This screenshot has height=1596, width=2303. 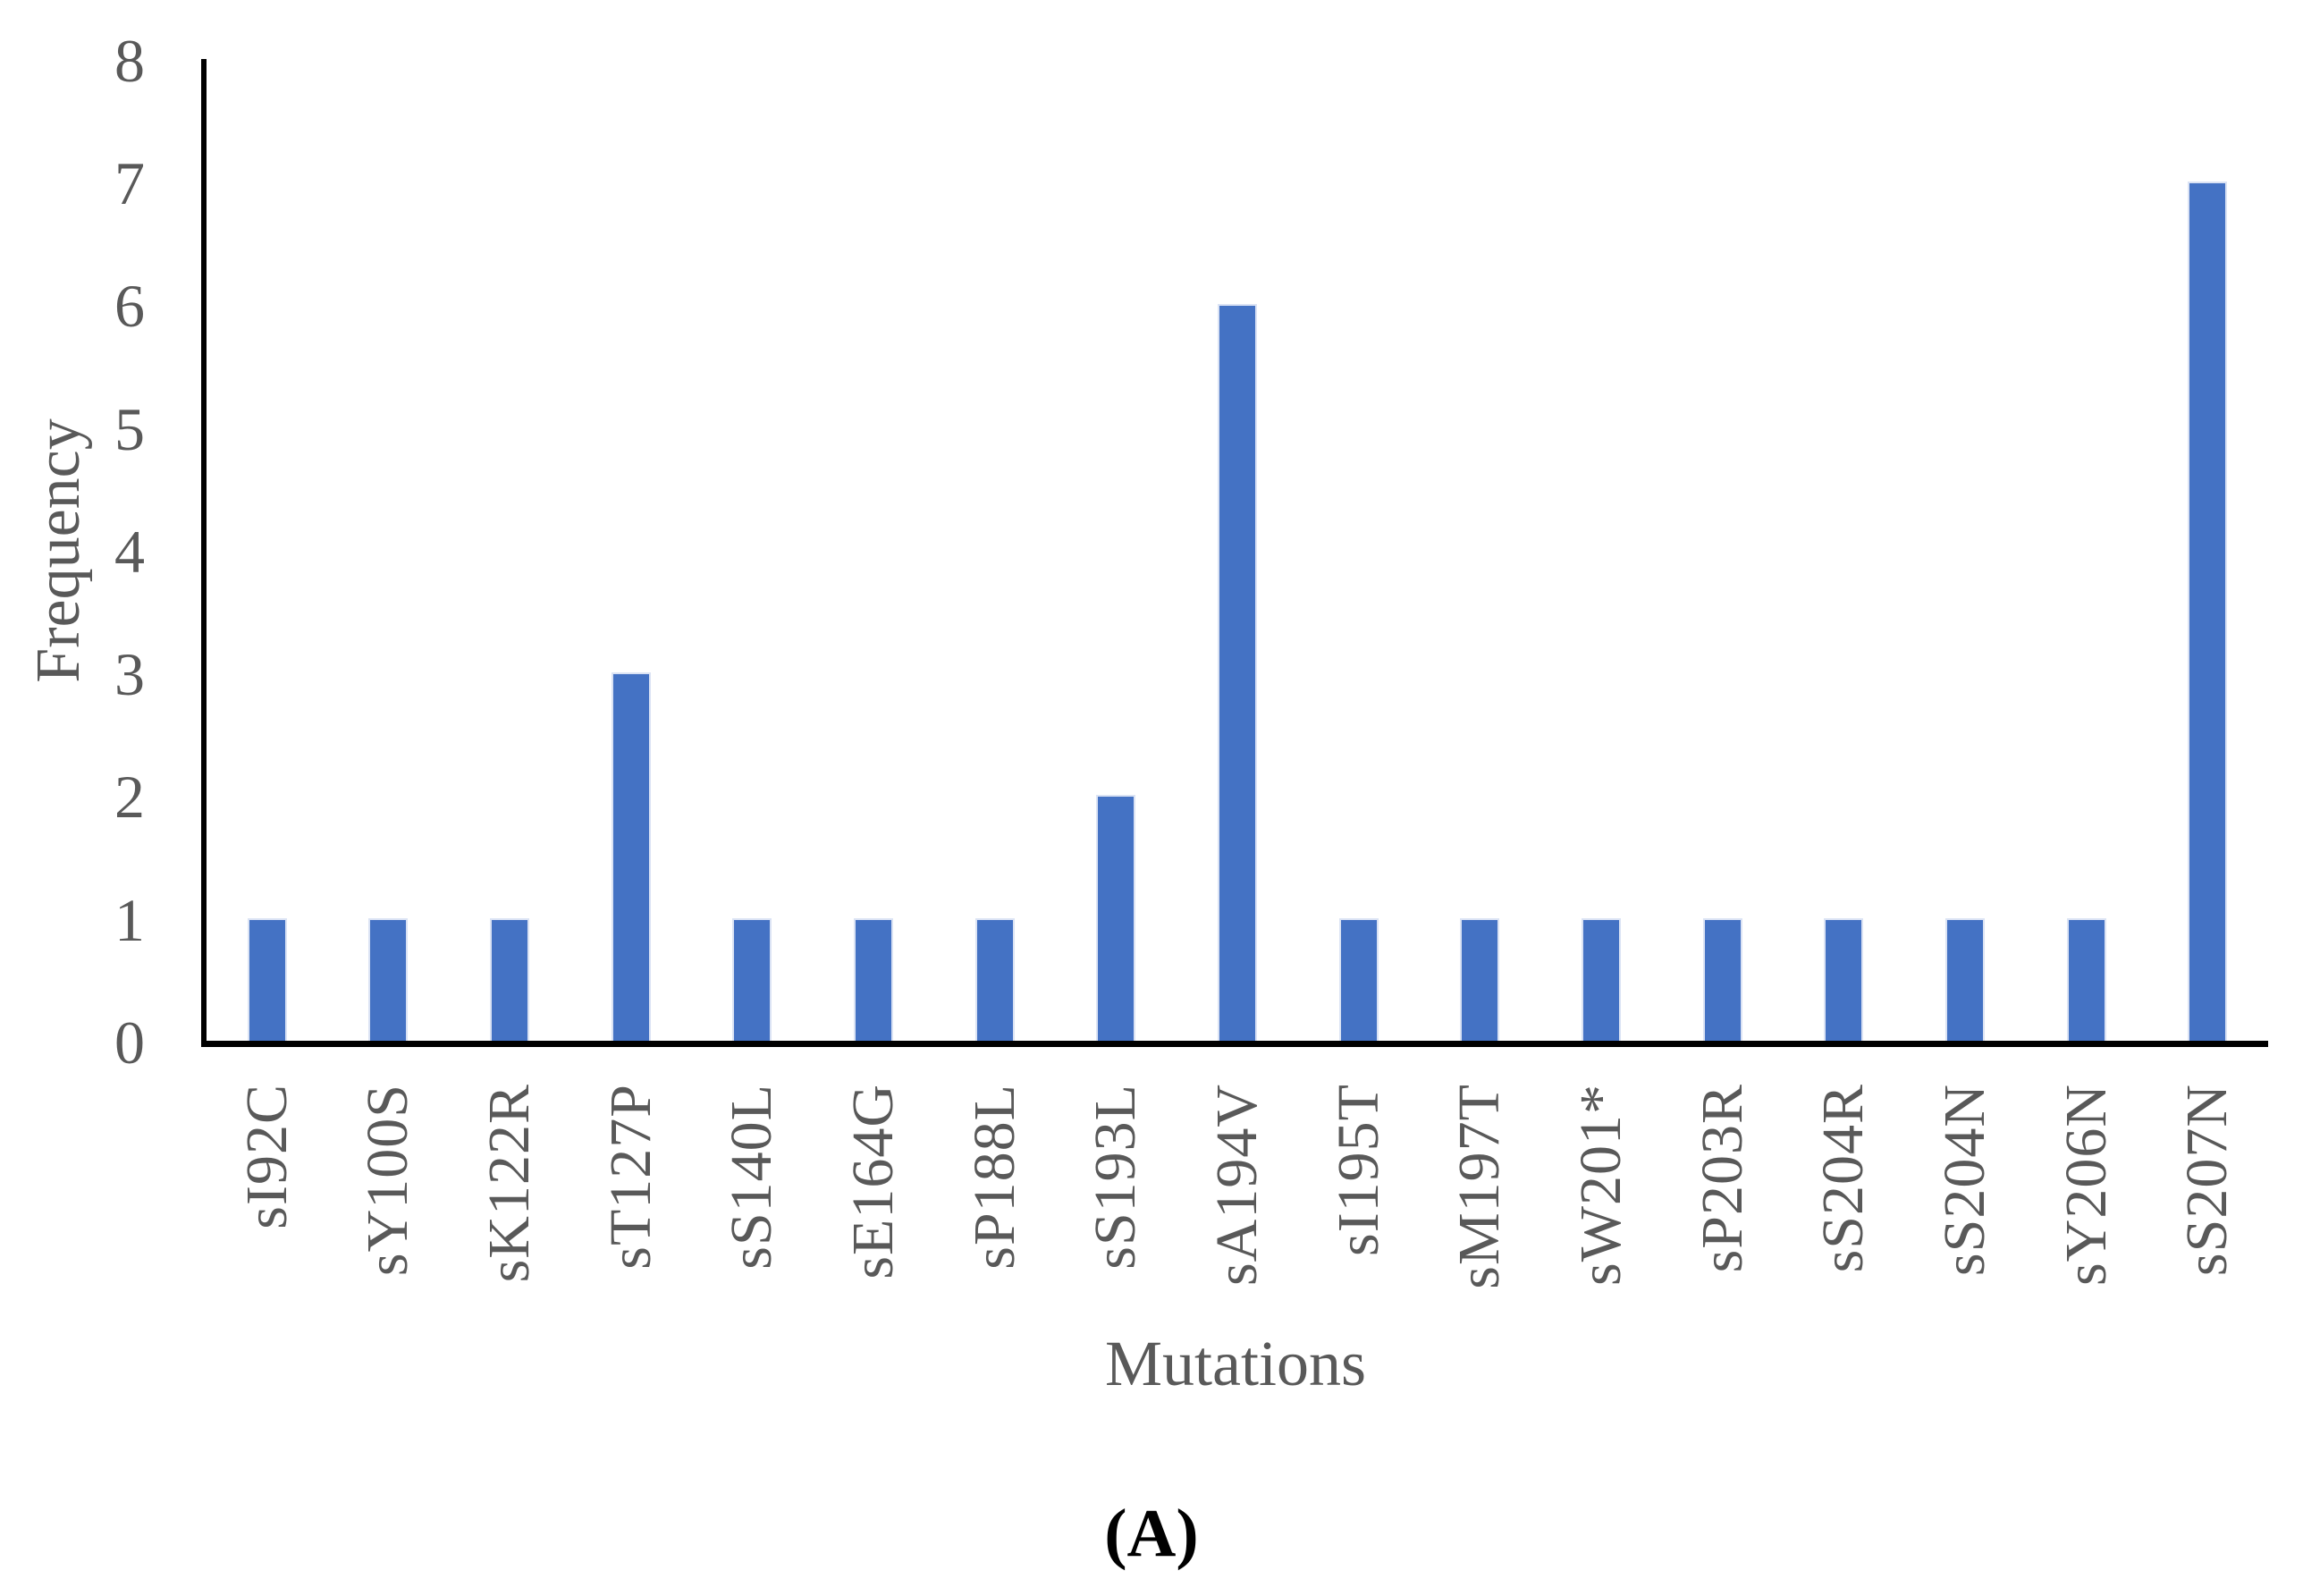 What do you see at coordinates (1116, 1177) in the screenshot?
I see `x-tick-sS193L: sS193L` at bounding box center [1116, 1177].